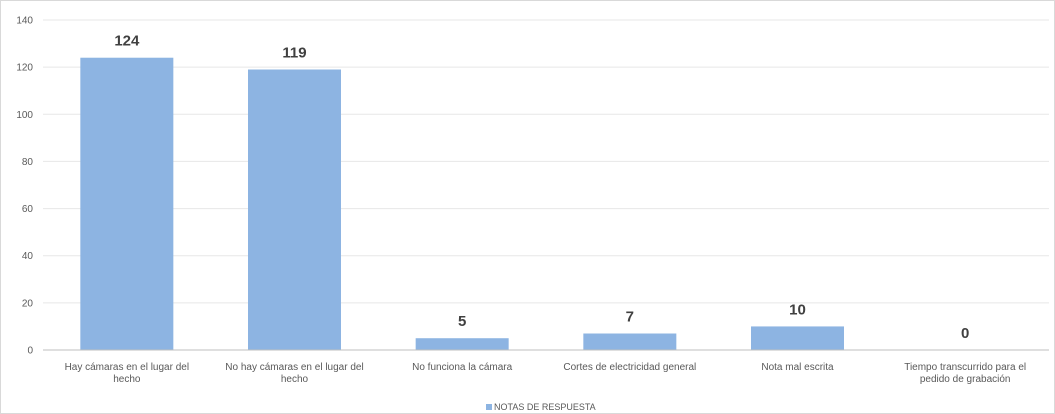  What do you see at coordinates (629, 367) in the screenshot?
I see `x-tick-label: Cortes de electricidad general` at bounding box center [629, 367].